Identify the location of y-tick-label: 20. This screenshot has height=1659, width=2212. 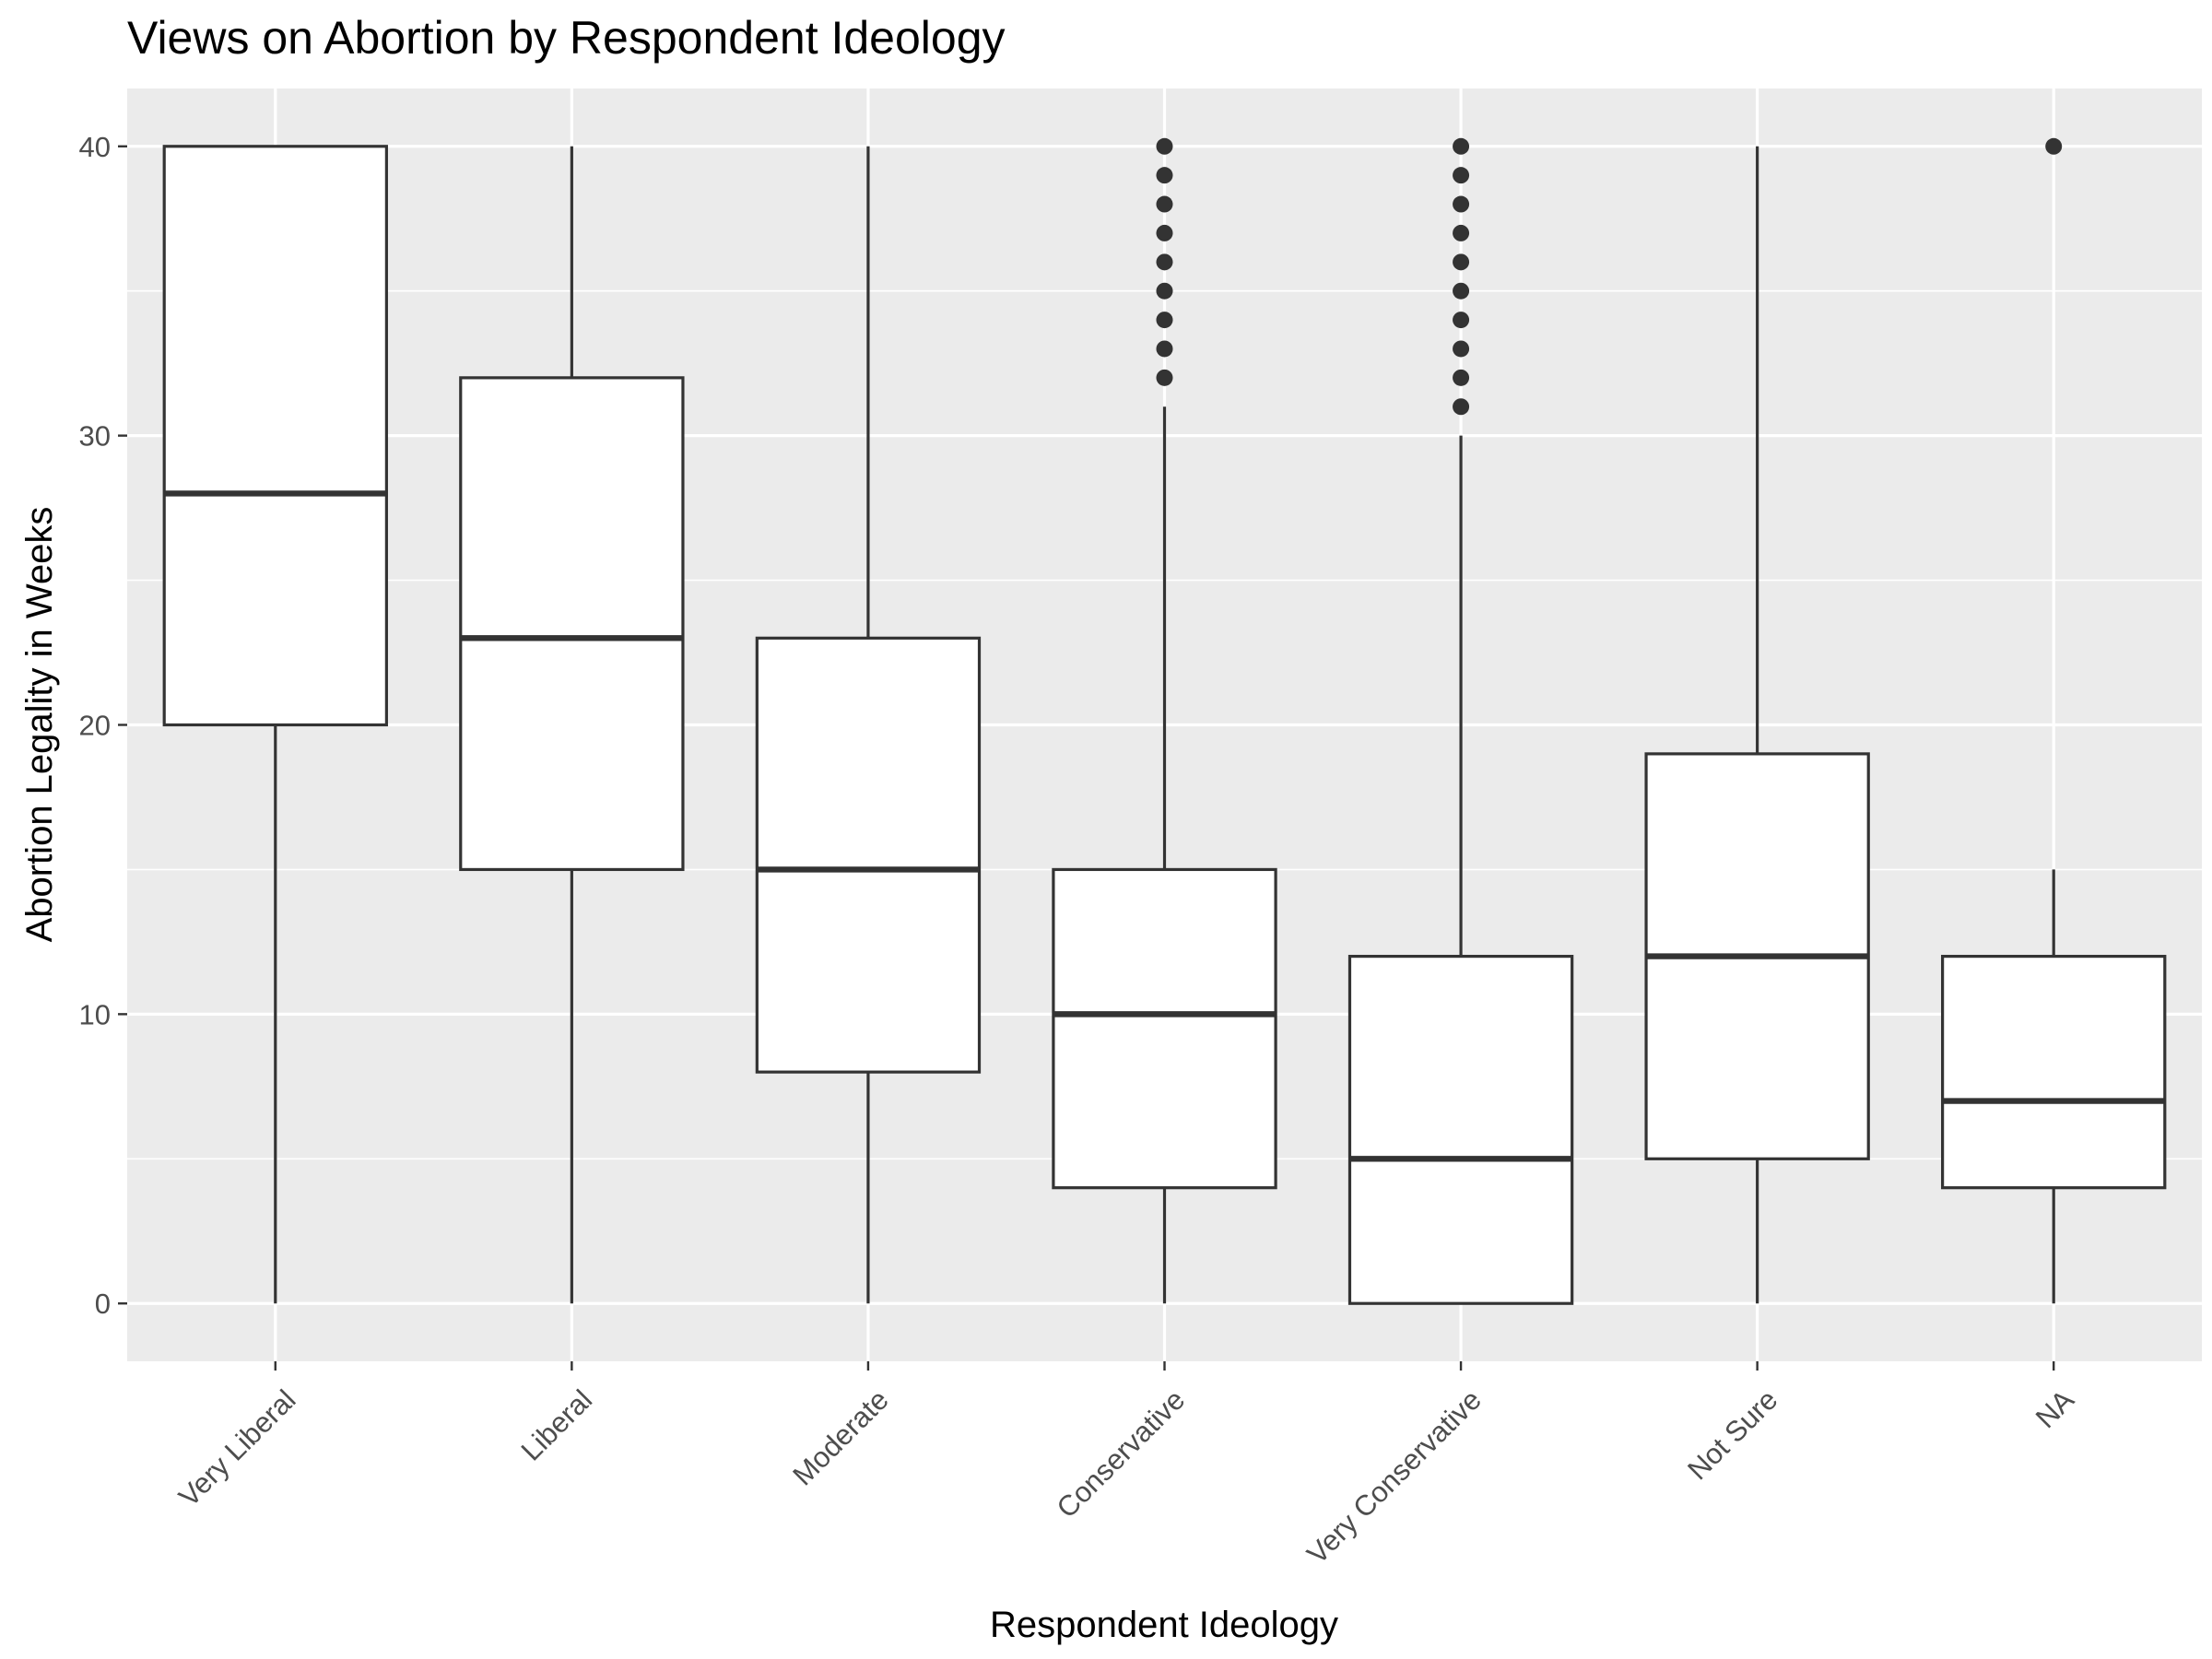
(95, 726).